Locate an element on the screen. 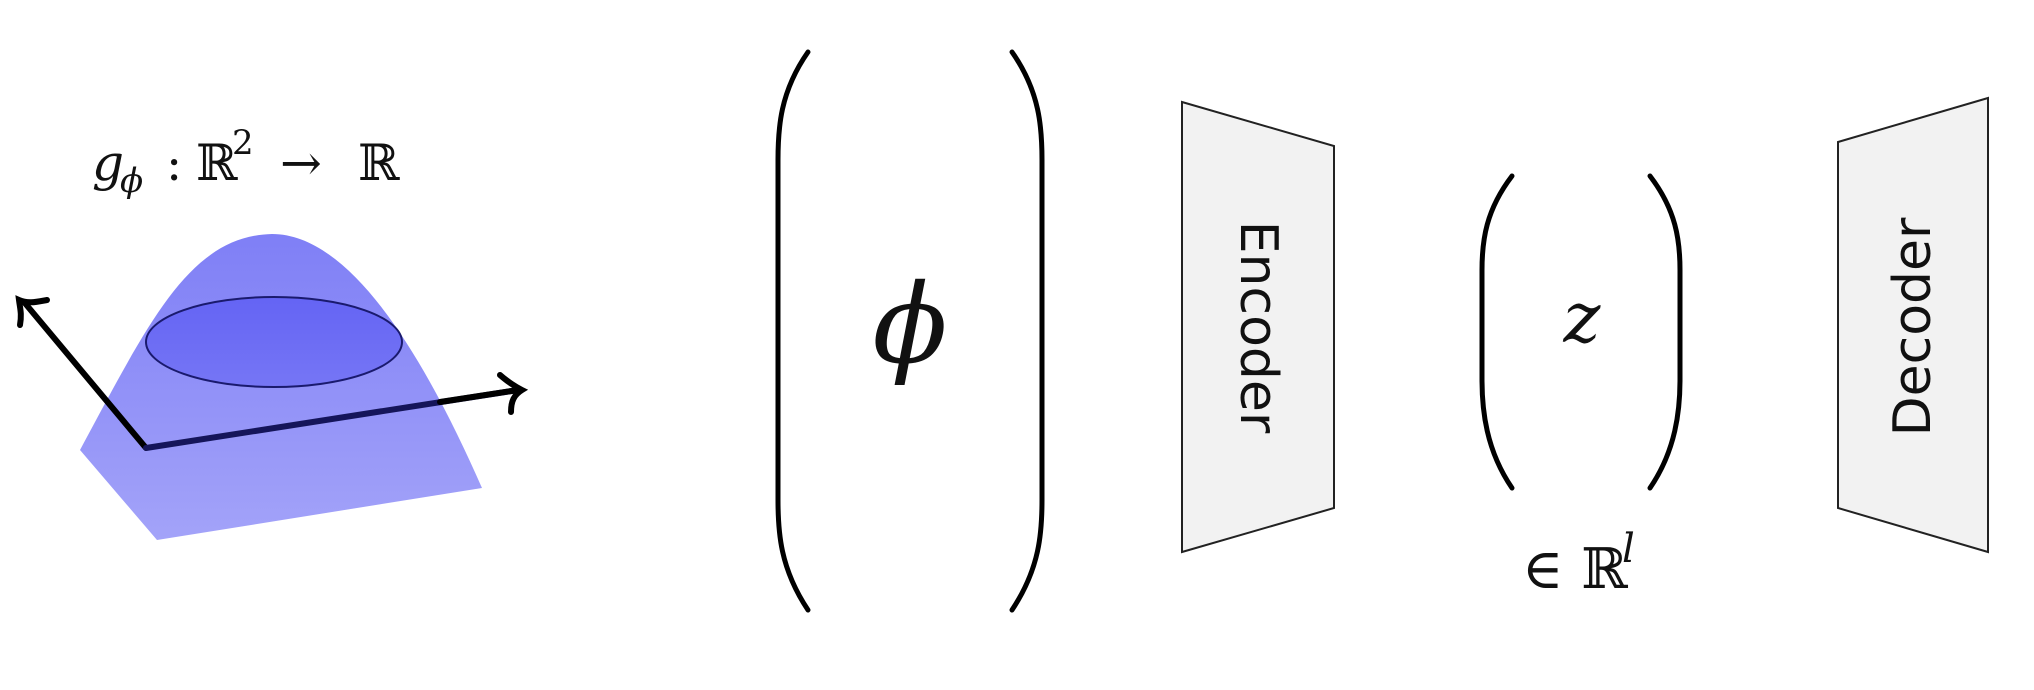 The height and width of the screenshot is (690, 2034). encoder-trapezoid is located at coordinates (1258, 327).